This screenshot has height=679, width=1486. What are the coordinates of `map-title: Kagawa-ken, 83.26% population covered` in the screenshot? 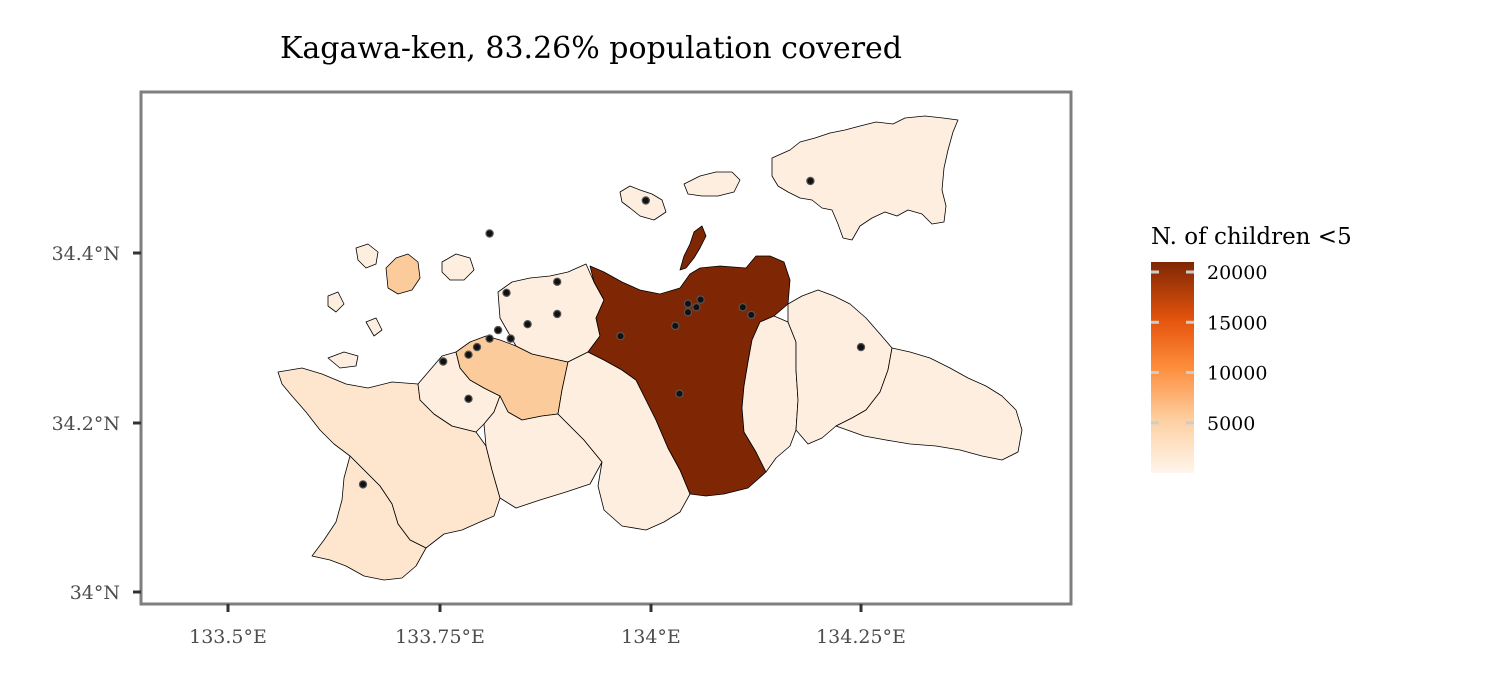 It's located at (591, 48).